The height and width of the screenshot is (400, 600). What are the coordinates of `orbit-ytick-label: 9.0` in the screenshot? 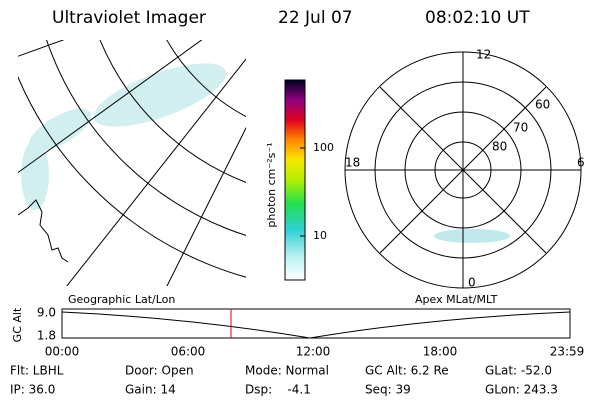 It's located at (46, 313).